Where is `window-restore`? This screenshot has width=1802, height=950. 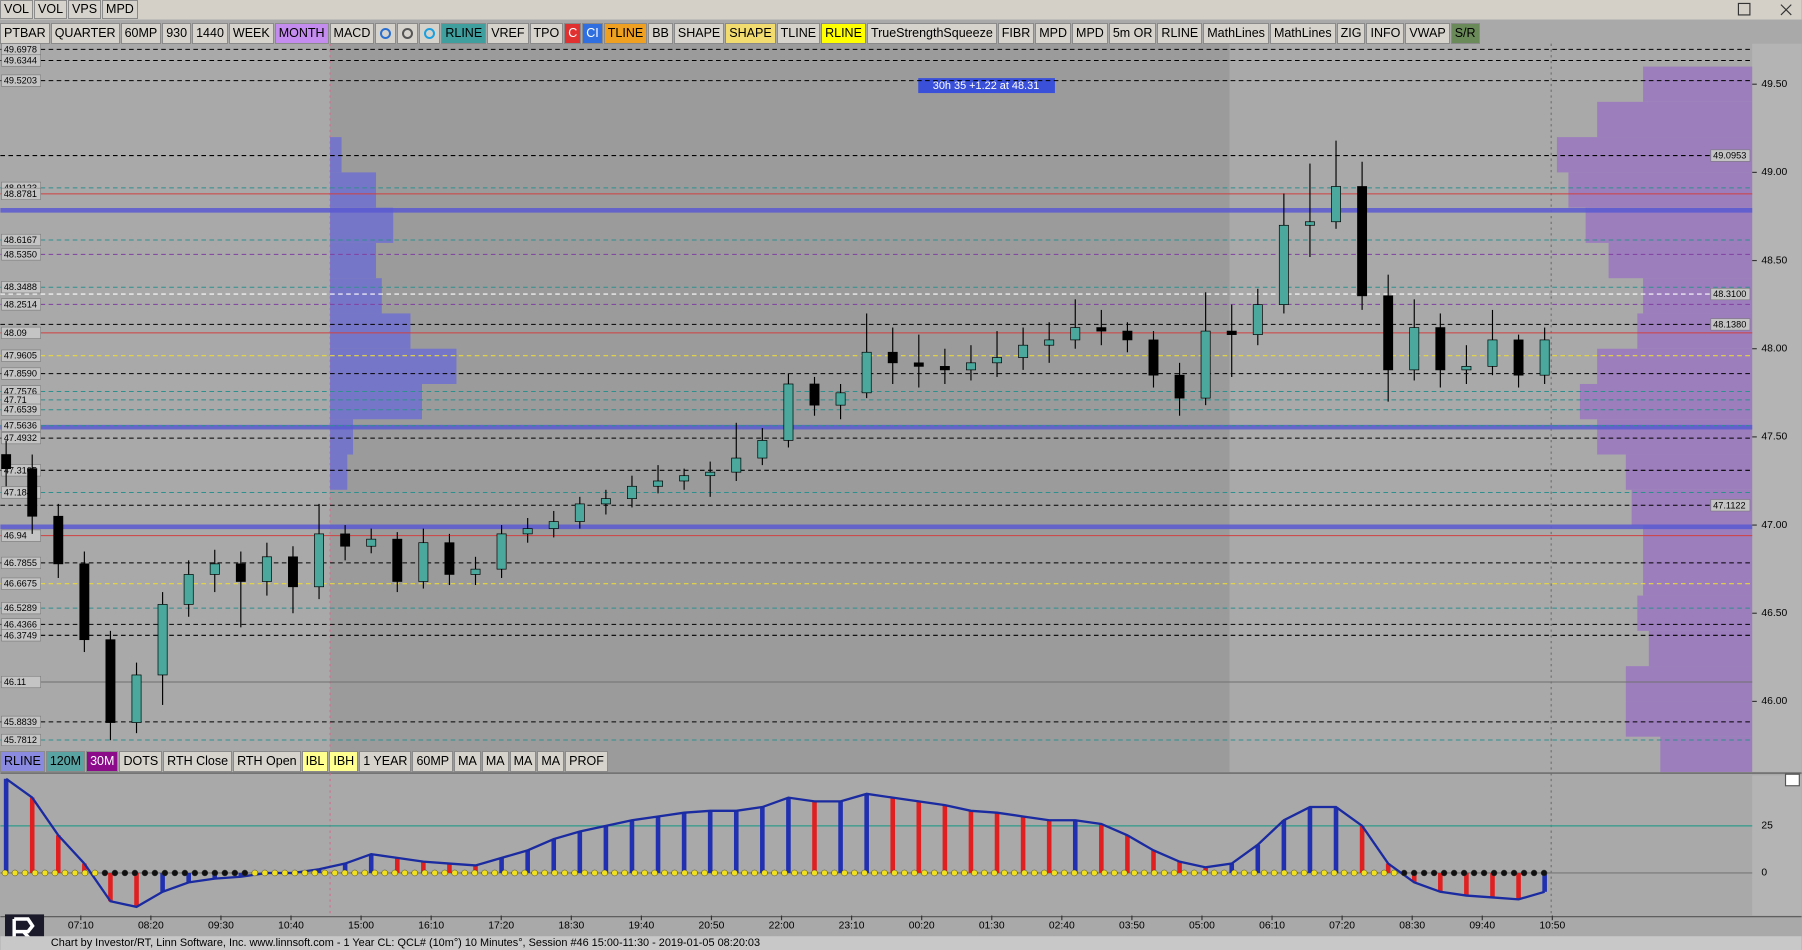 window-restore is located at coordinates (1744, 9).